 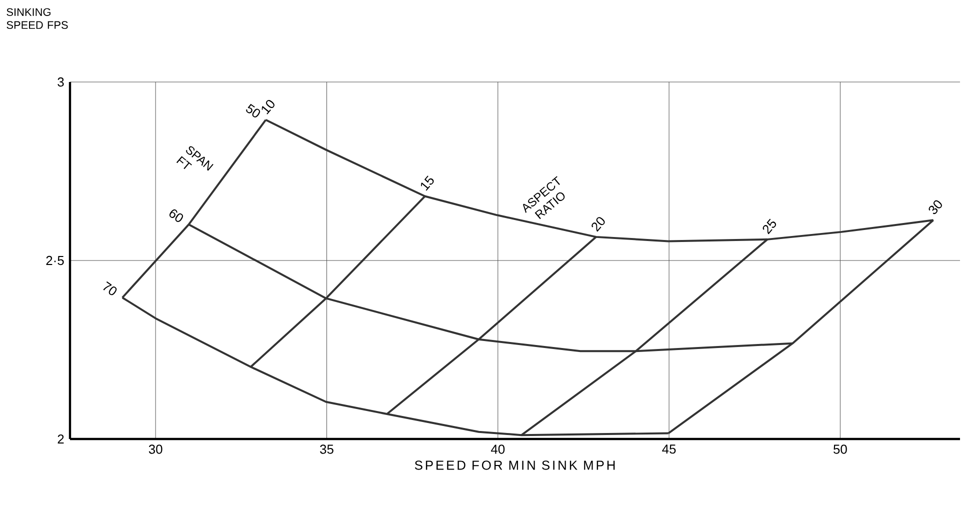 What do you see at coordinates (268, 107) in the screenshot?
I see `text: 10` at bounding box center [268, 107].